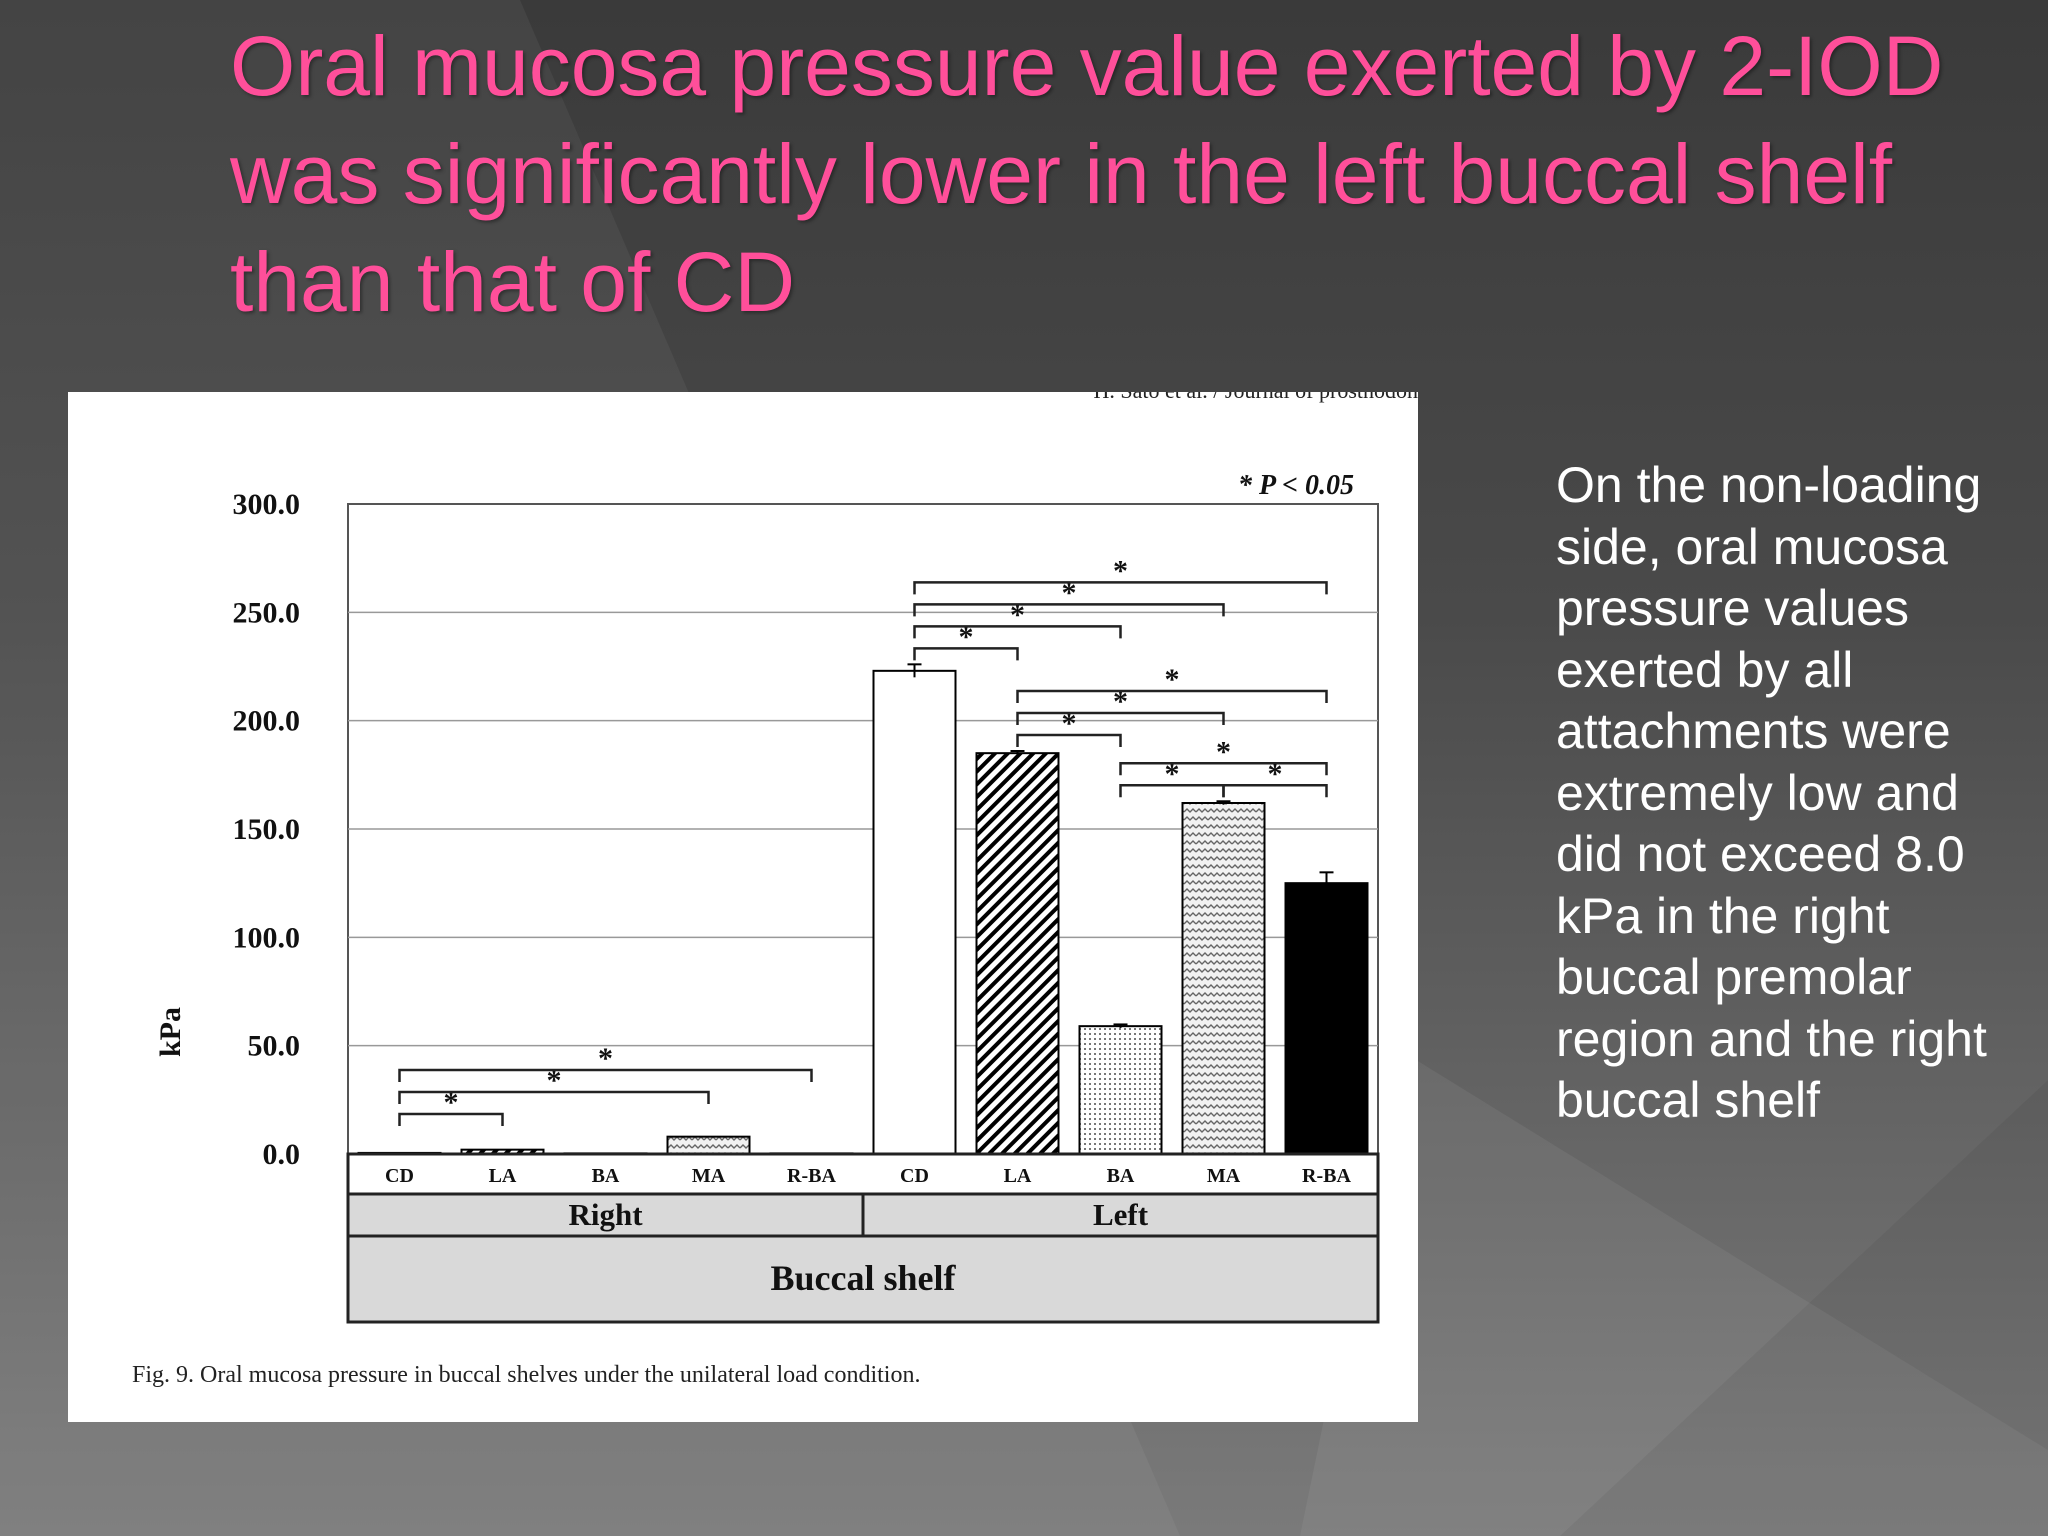 This screenshot has height=1536, width=2048. I want to click on significance-note: * P < 0.05, so click(1296, 485).